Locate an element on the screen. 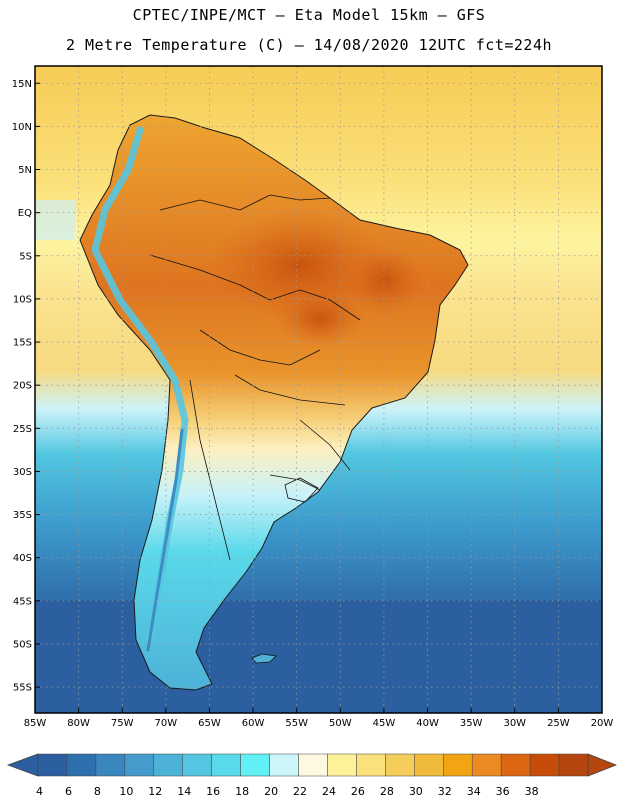 The image size is (618, 800). colorbar-label: 28 is located at coordinates (387, 791).